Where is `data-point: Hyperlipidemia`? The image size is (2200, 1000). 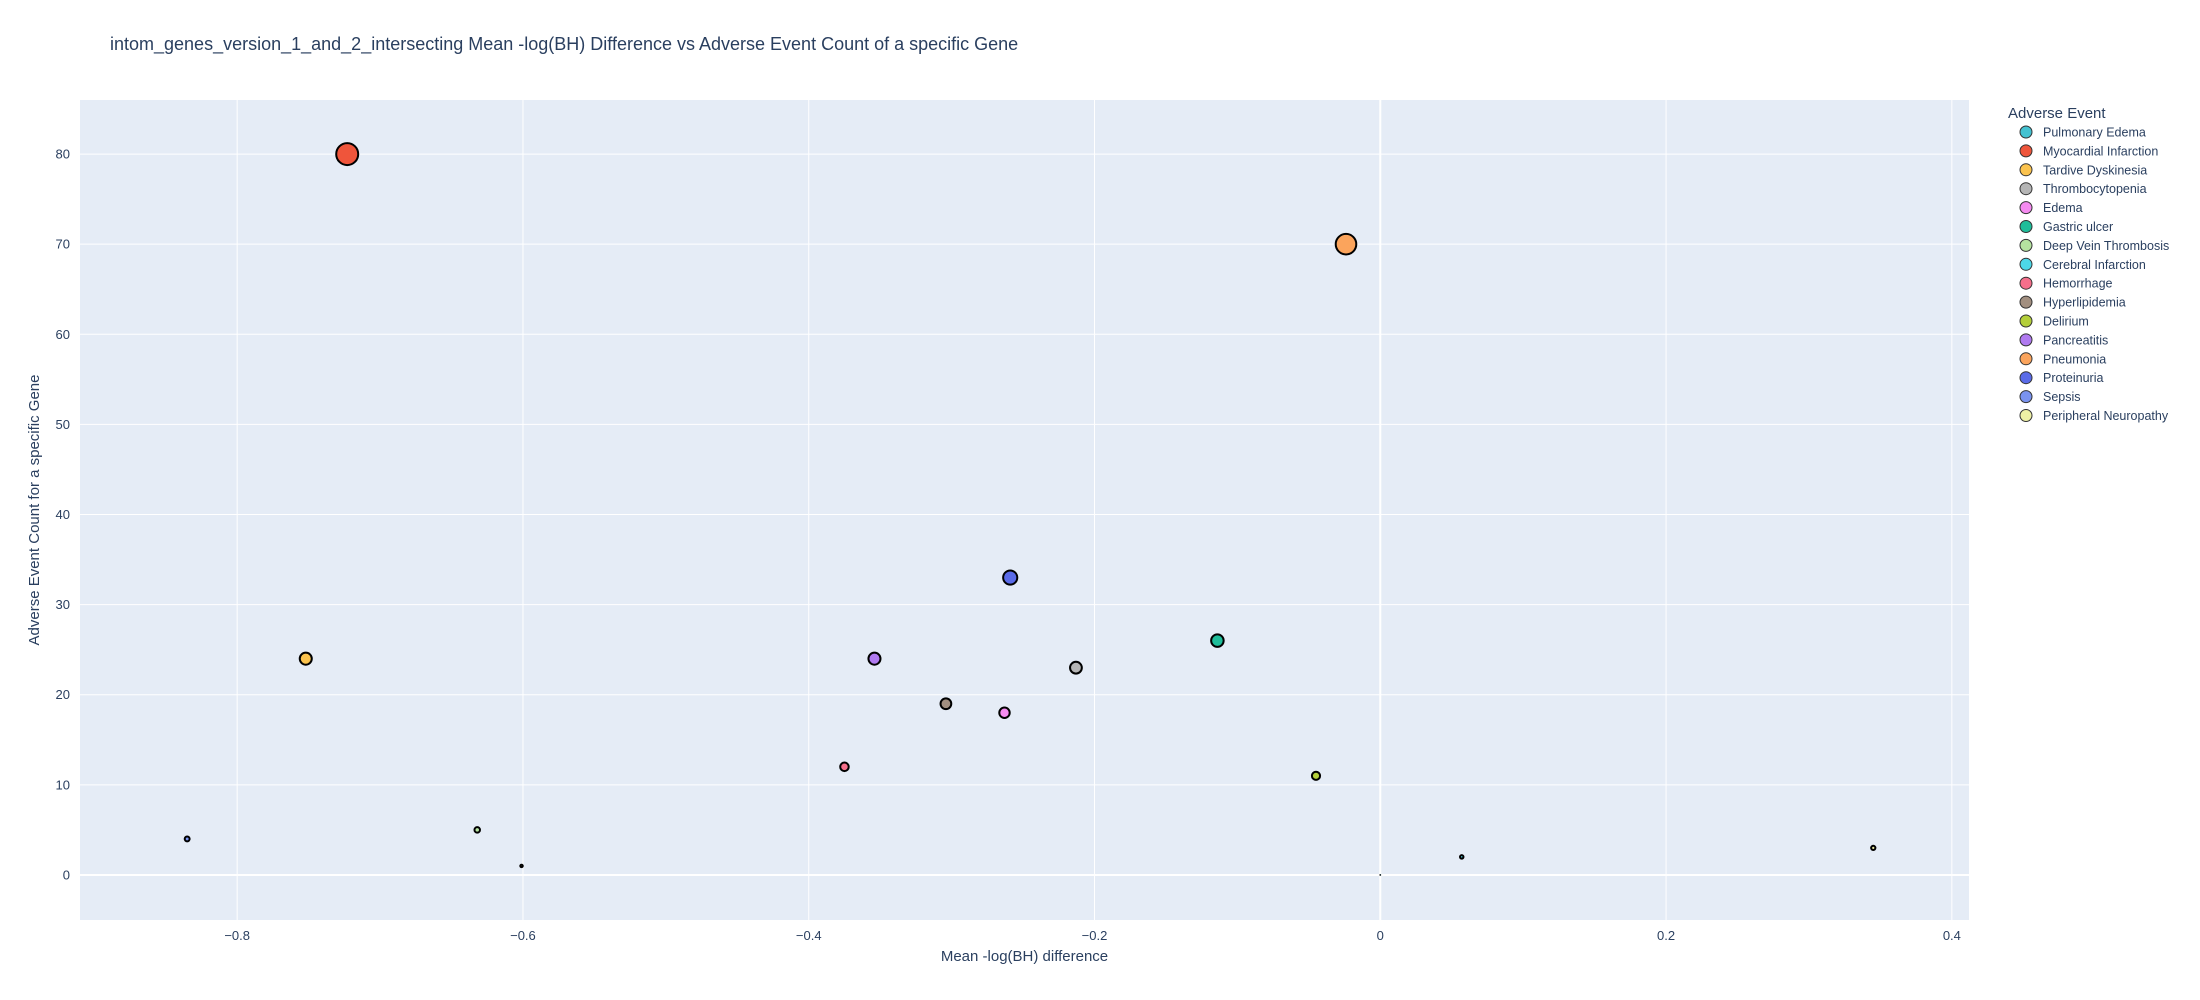
data-point: Hyperlipidemia is located at coordinates (946, 704).